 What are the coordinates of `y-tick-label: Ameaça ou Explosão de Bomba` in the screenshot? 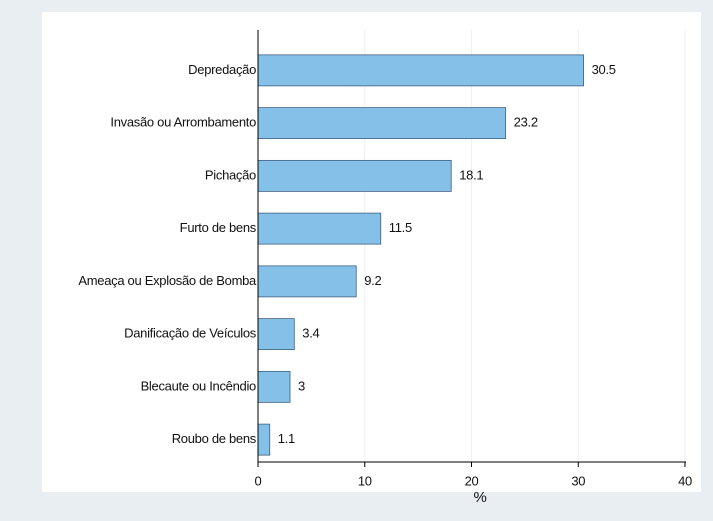 It's located at (167, 280).